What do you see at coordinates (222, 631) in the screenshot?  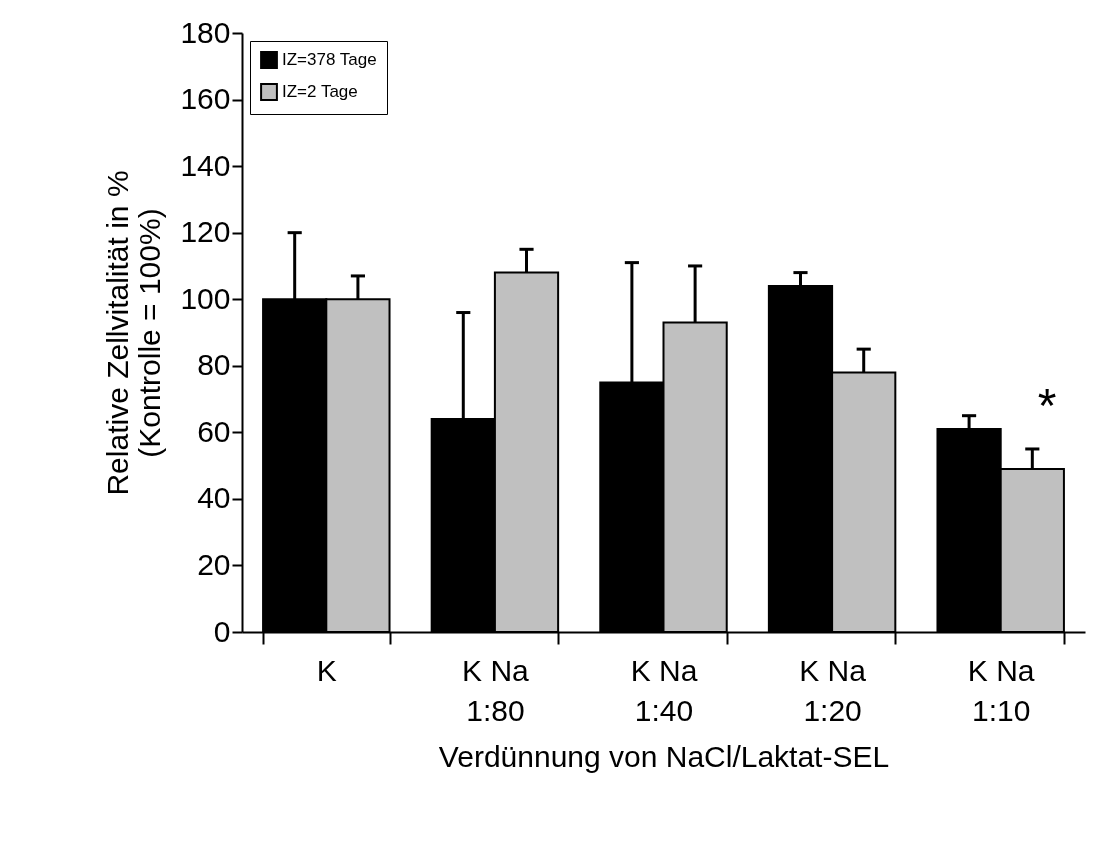 I see `y-tick-label: 0` at bounding box center [222, 631].